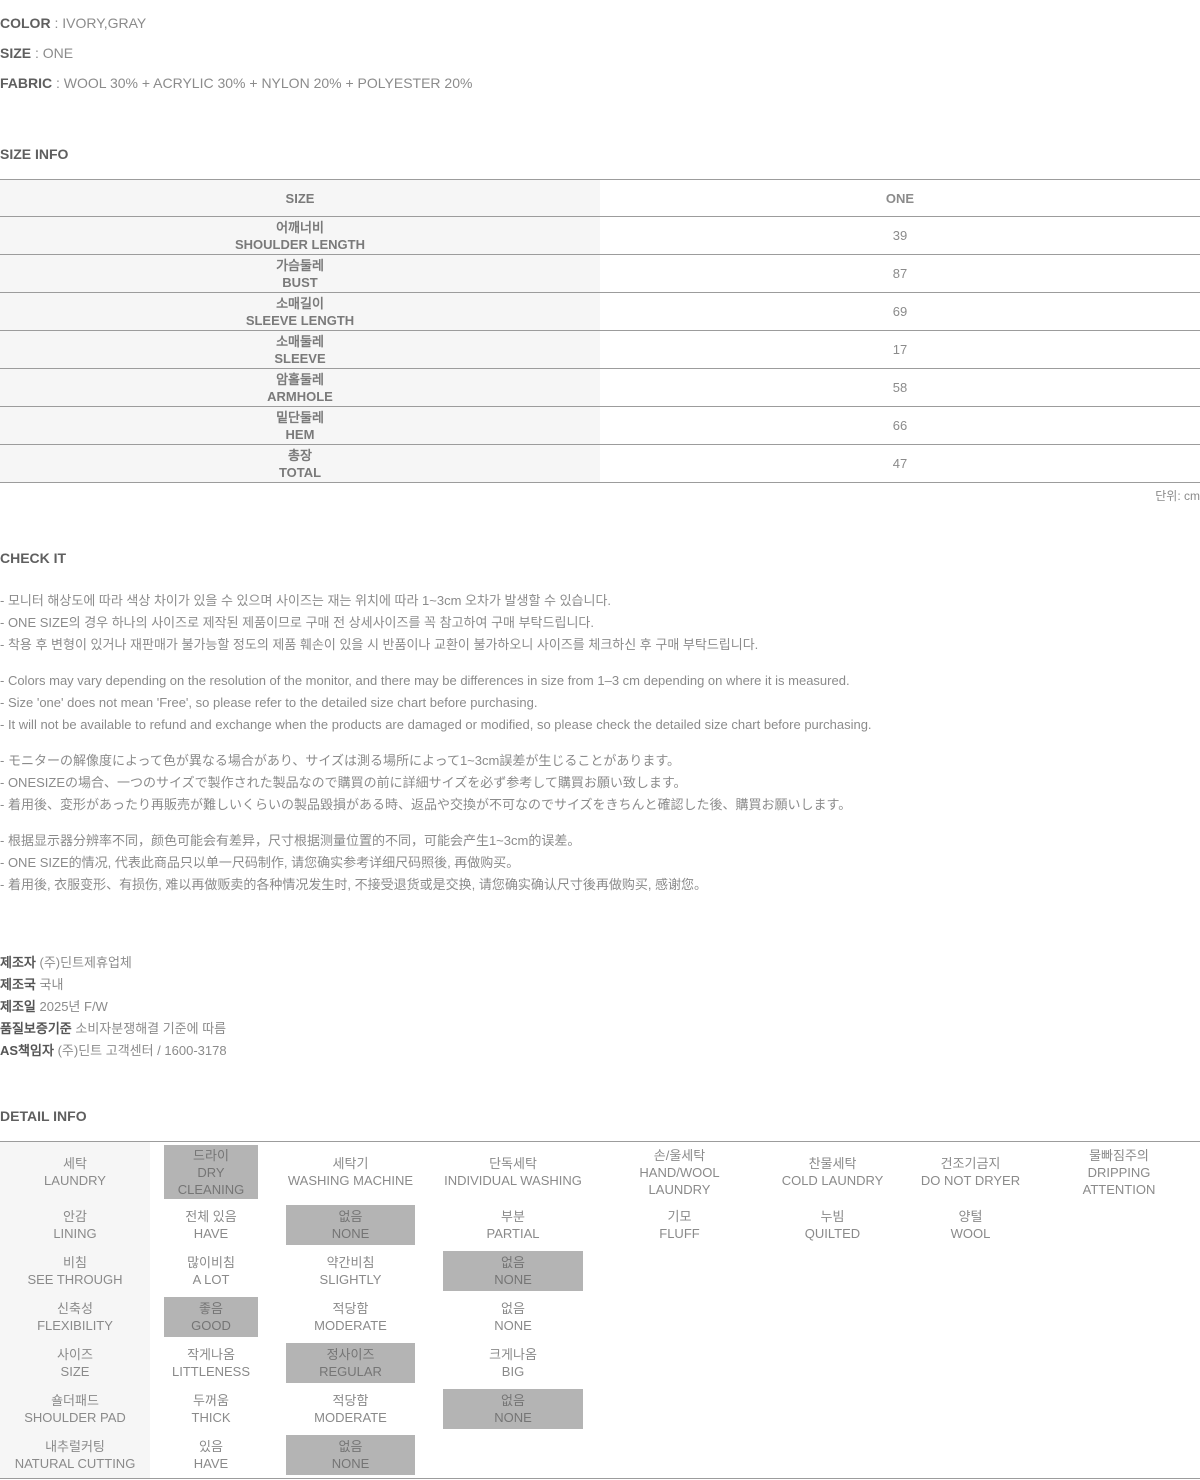 This screenshot has height=1480, width=1200. What do you see at coordinates (513, 1216) in the screenshot?
I see `option-ko: 부분` at bounding box center [513, 1216].